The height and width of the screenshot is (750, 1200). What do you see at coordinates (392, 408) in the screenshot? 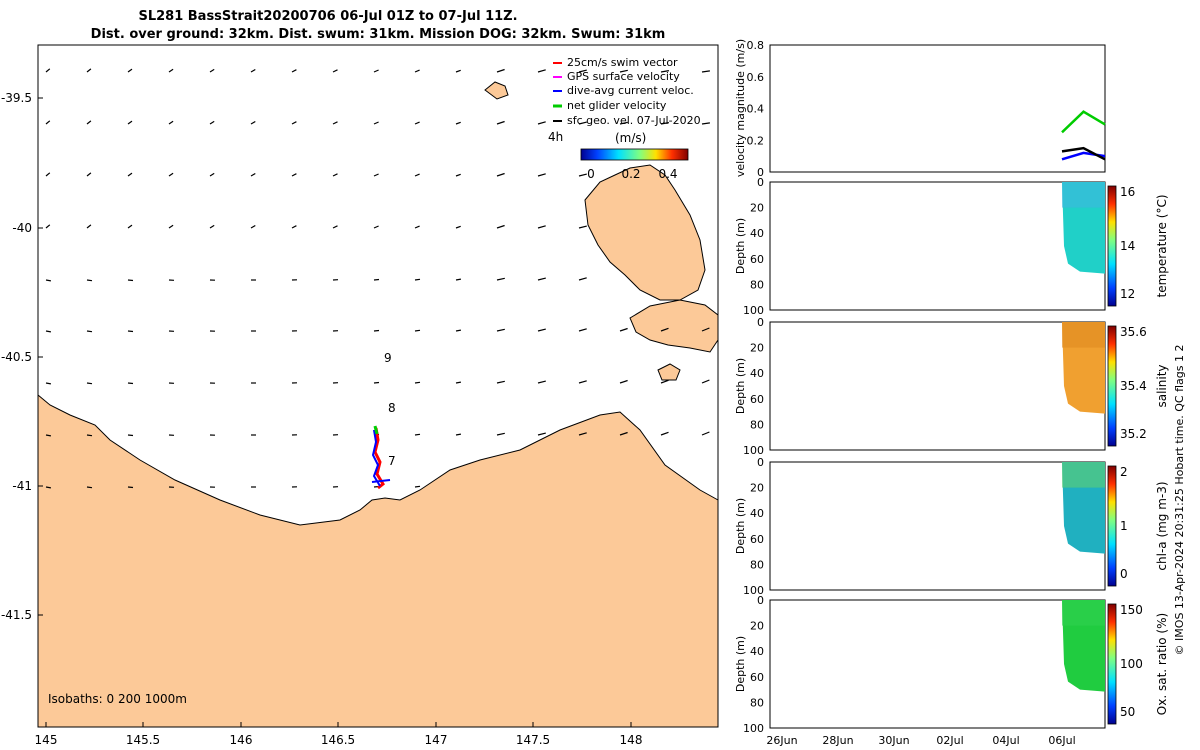
I see `day-label-8: 8` at bounding box center [392, 408].